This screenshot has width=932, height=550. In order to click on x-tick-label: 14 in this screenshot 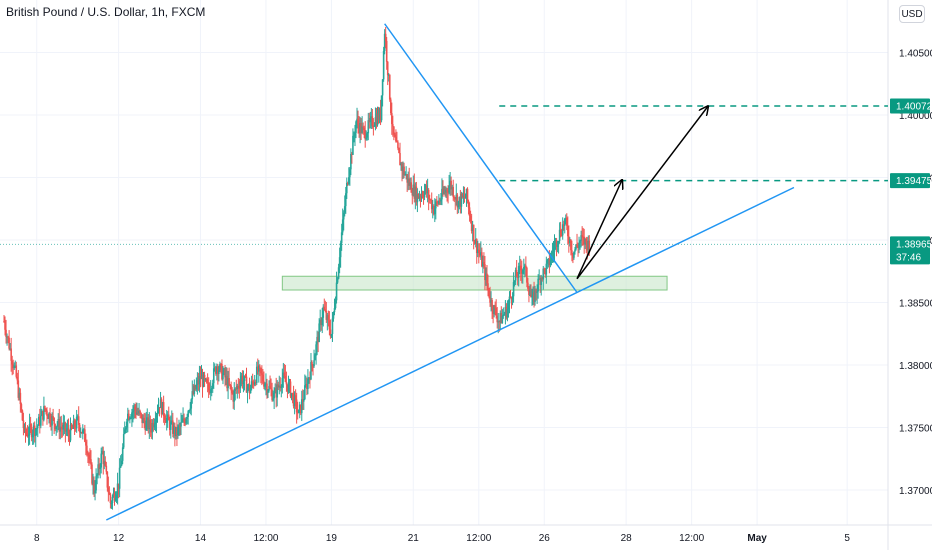, I will do `click(201, 538)`.